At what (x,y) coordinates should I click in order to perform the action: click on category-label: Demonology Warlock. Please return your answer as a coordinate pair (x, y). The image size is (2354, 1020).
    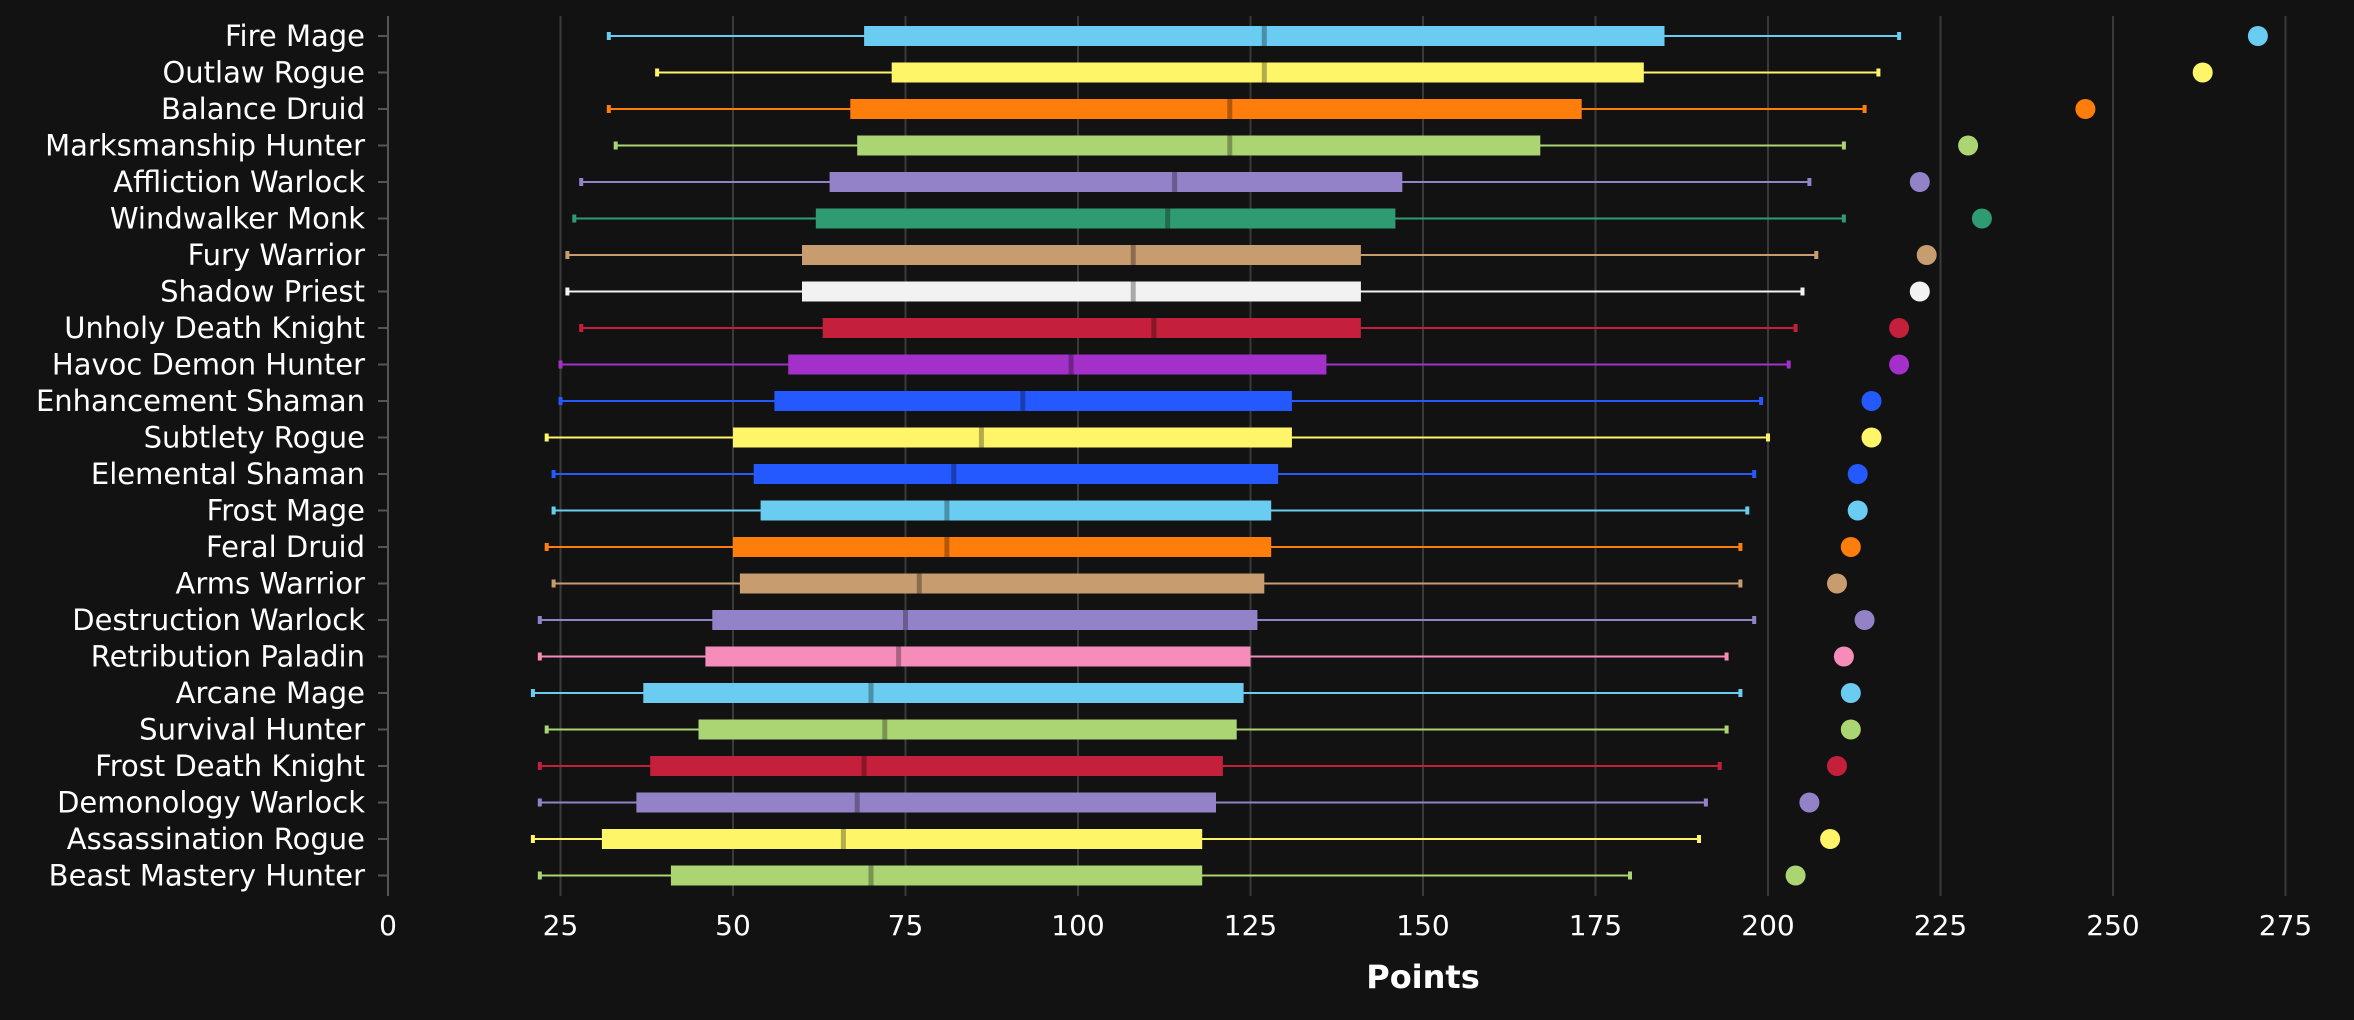
    Looking at the image, I should click on (211, 803).